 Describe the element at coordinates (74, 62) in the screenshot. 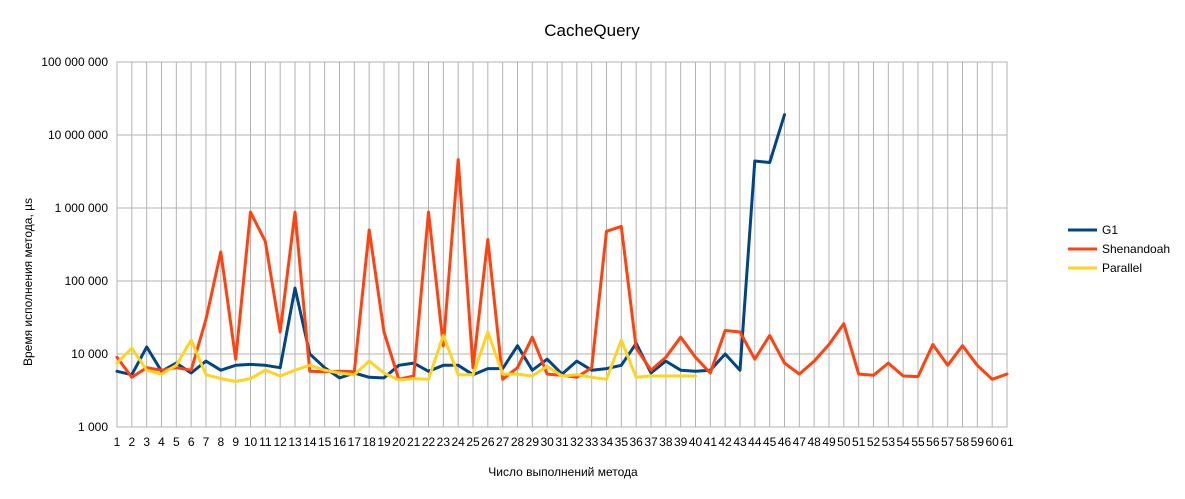

I see `y-tick-label: 100 000 000` at that location.